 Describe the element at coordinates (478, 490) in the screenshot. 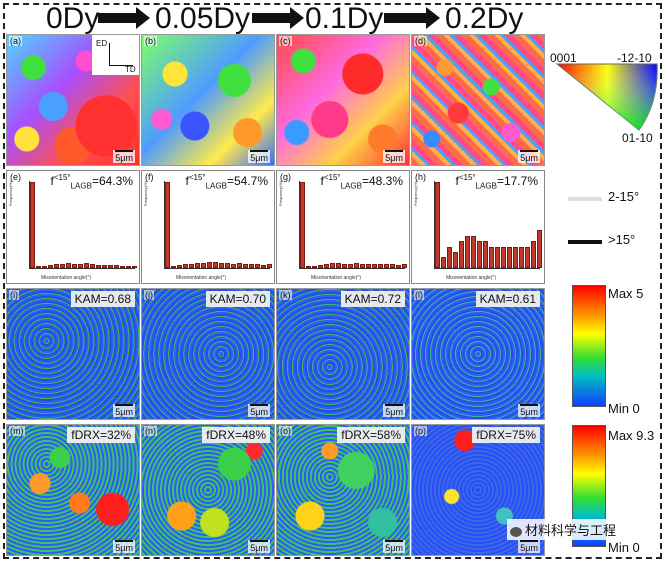

I see `drx-map-p: (p) fDRX=75% 5μm` at that location.